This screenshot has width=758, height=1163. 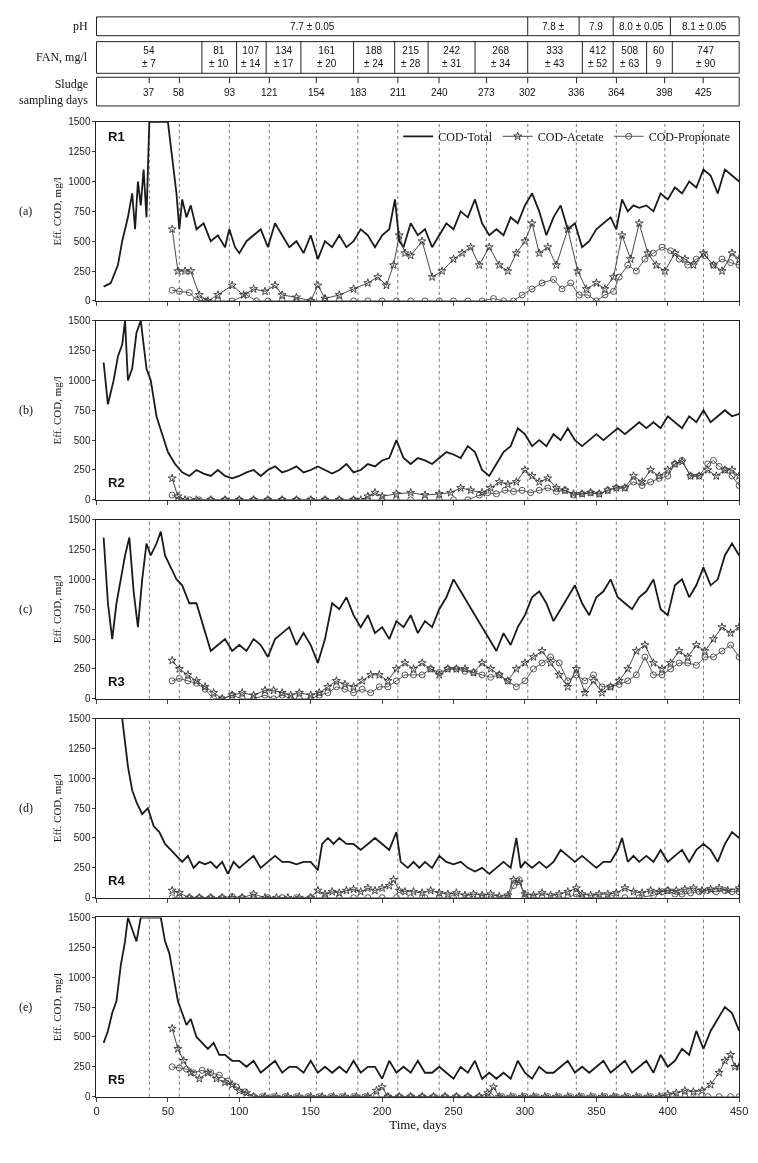 I want to click on text: (e), so click(x=26, y=1007).